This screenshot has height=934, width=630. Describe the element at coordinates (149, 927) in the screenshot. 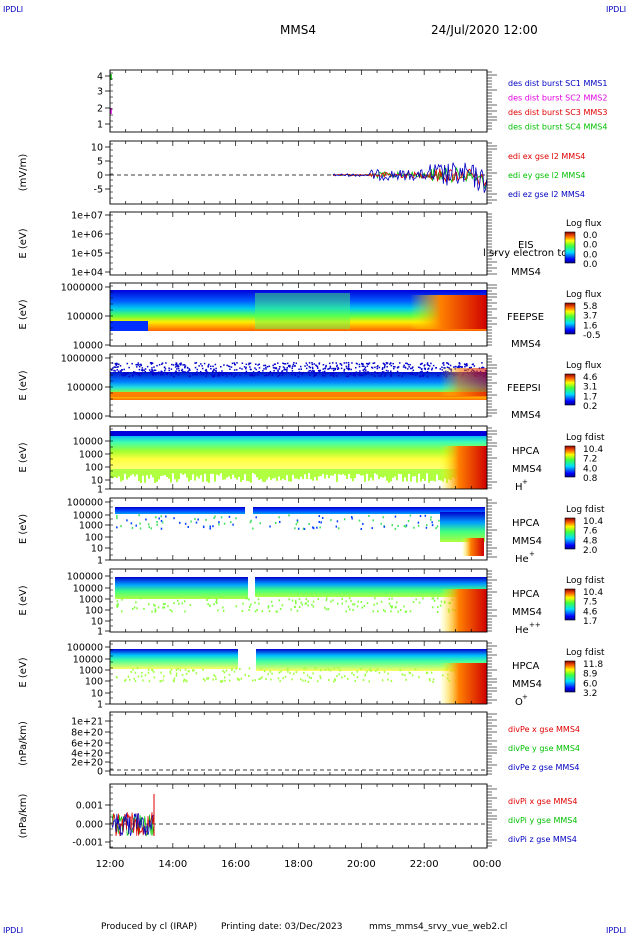

I see `footer-produced-by: Produced by cl (IRAP)` at that location.